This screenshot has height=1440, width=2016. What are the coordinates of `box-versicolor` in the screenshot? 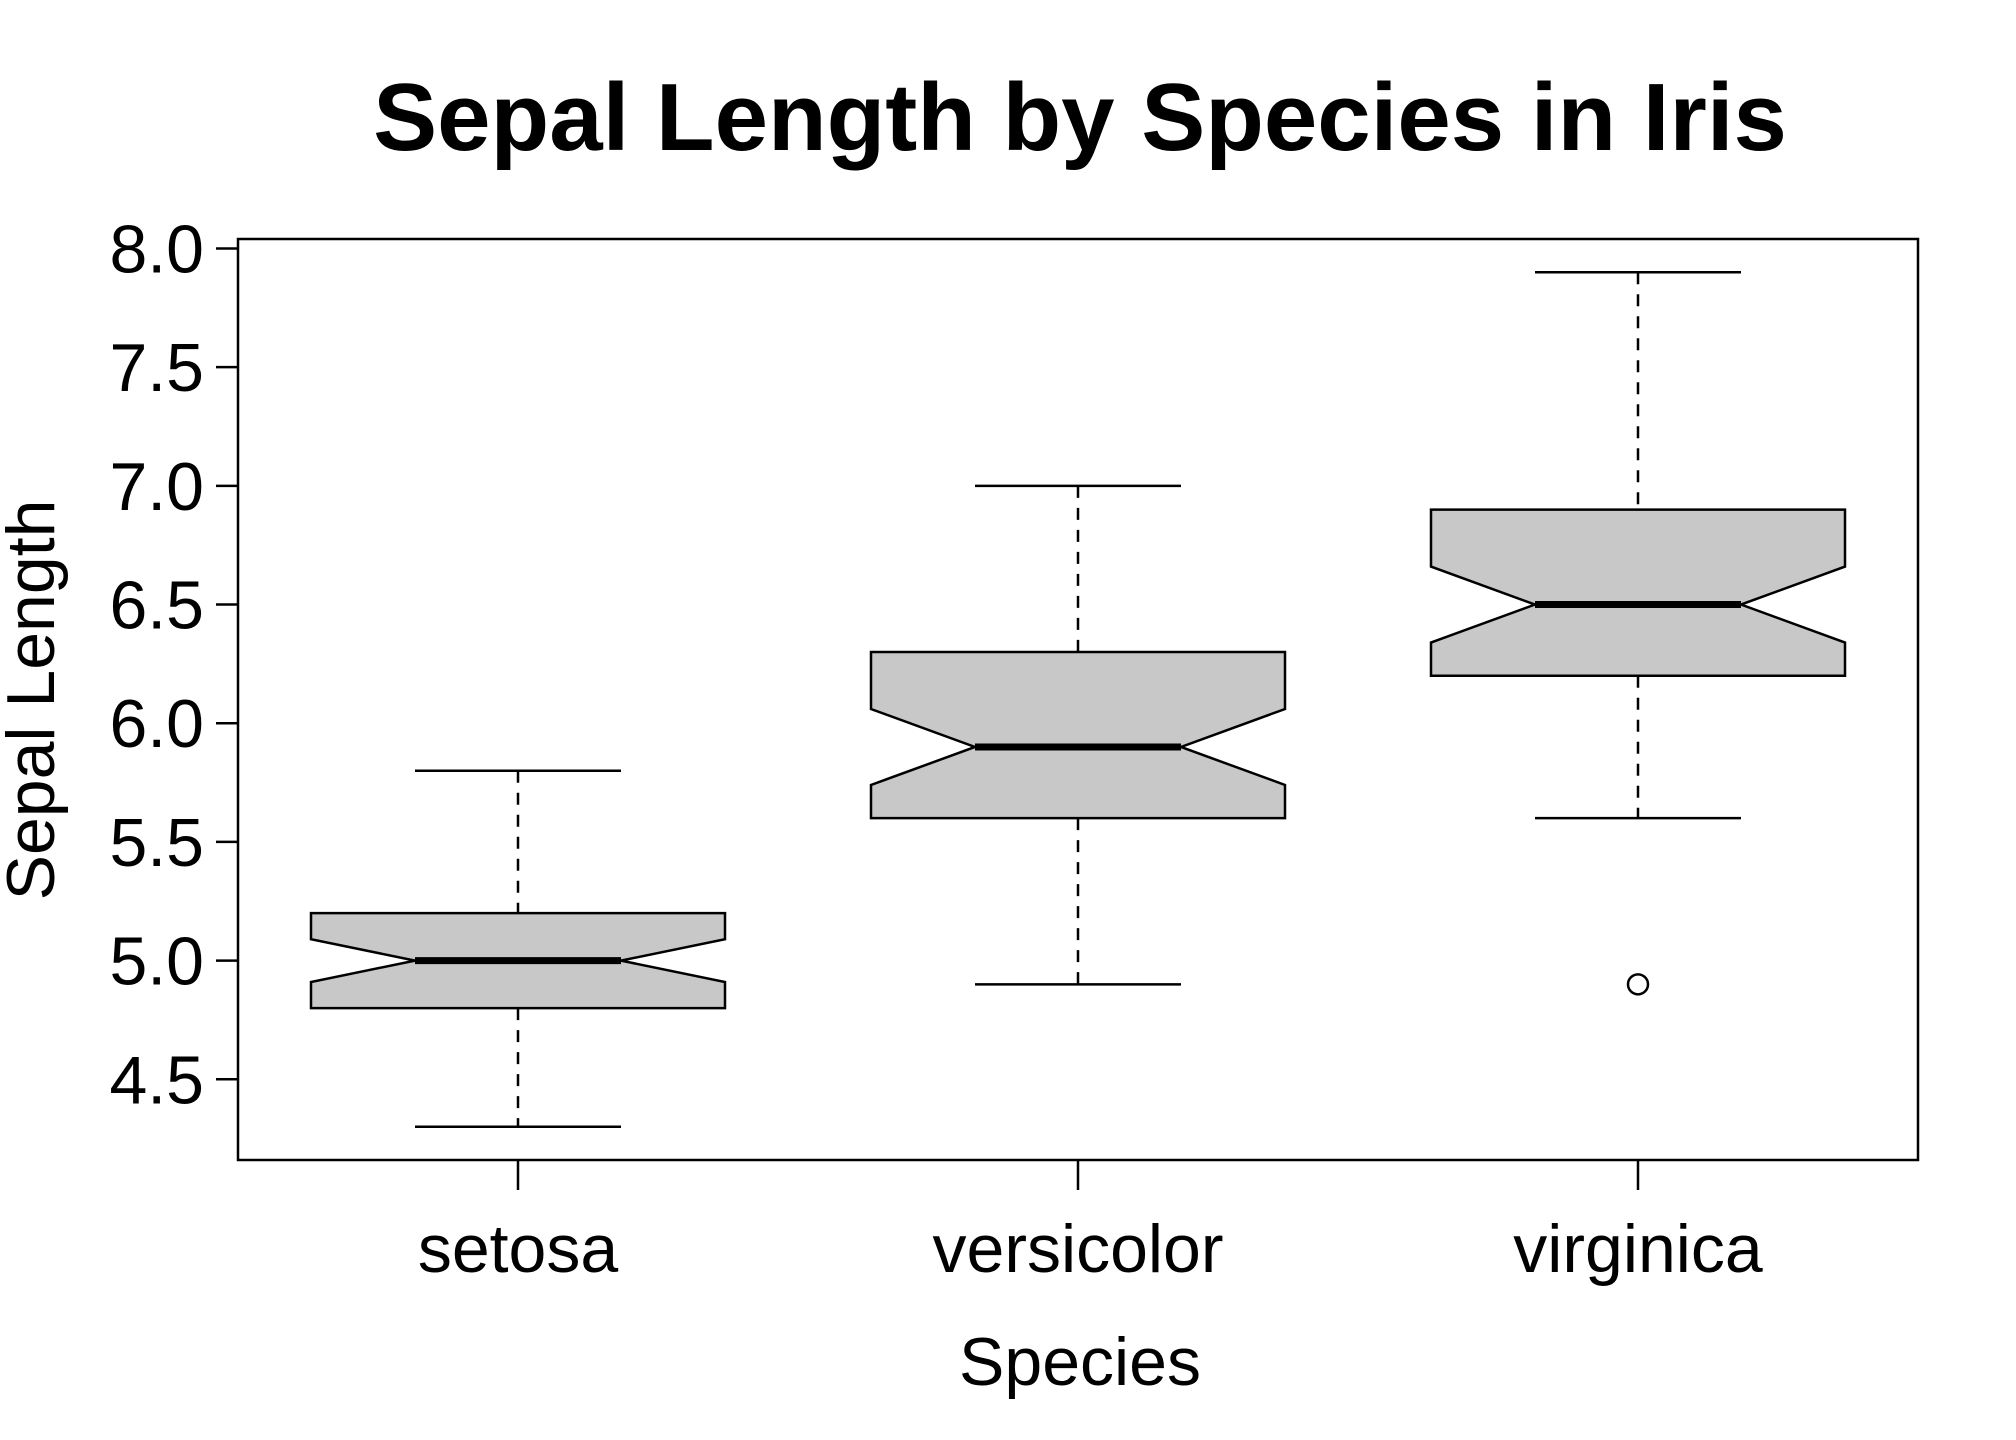 It's located at (1078, 735).